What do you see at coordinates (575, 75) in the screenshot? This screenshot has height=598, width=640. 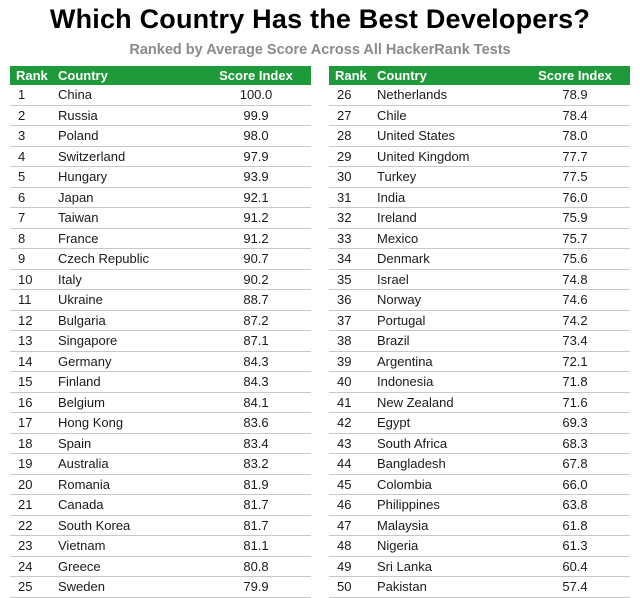 I see `score-column-header: Score Index` at bounding box center [575, 75].